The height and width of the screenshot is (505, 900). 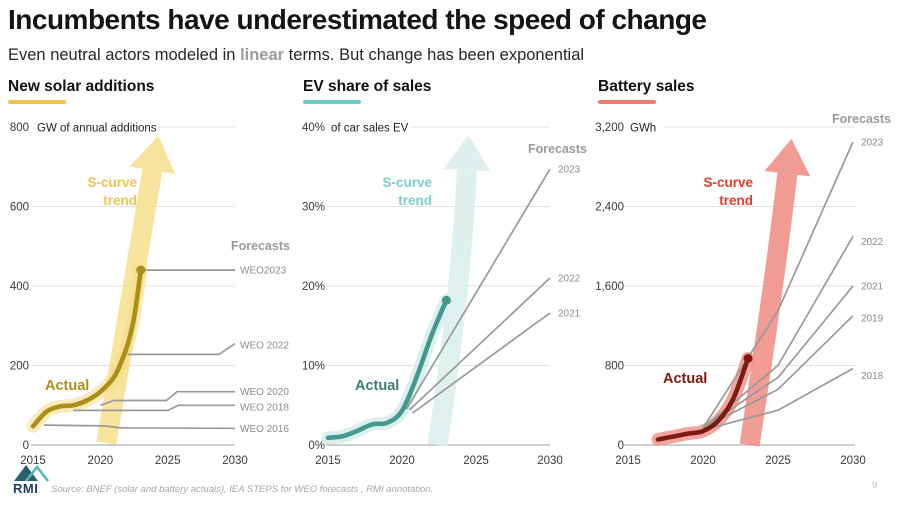 What do you see at coordinates (97, 129) in the screenshot?
I see `y-axis-unit-label: GW of annual additions` at bounding box center [97, 129].